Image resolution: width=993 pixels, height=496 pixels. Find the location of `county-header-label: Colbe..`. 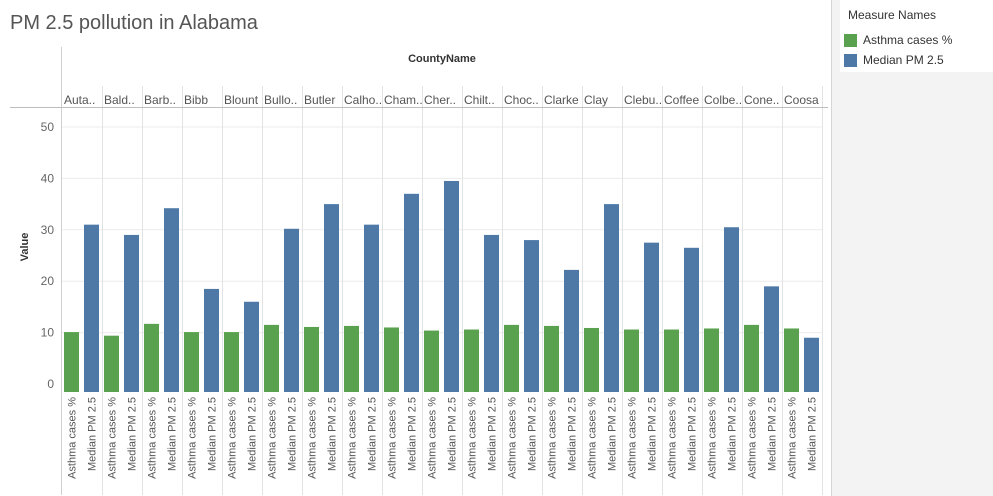

county-header-label: Colbe.. is located at coordinates (723, 100).